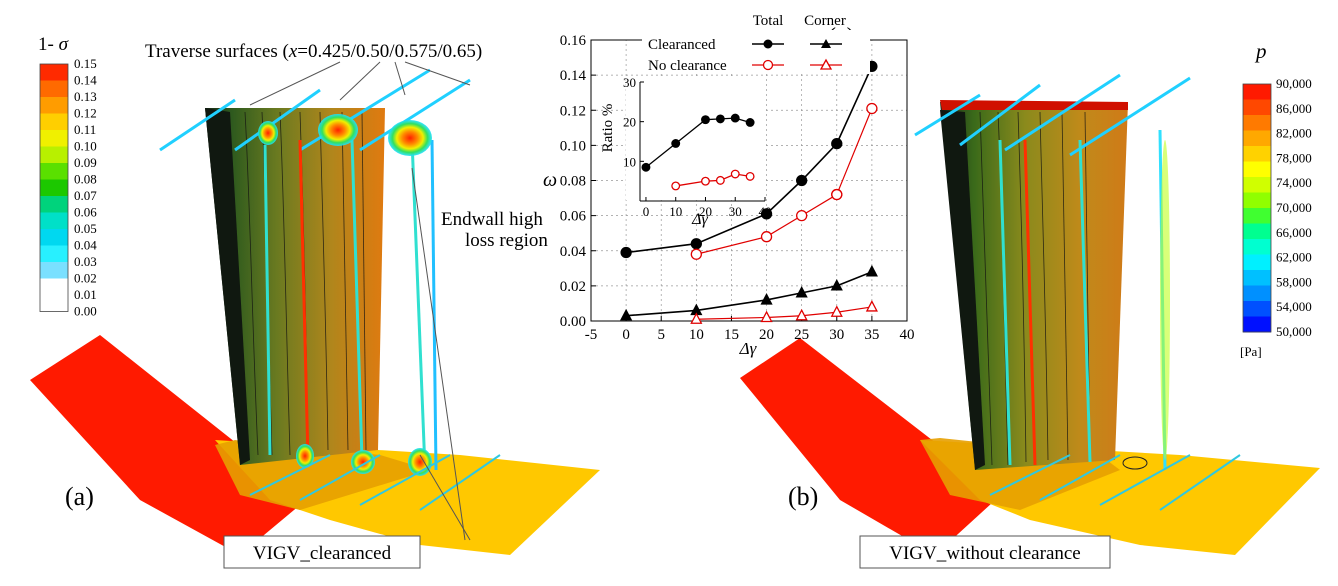  I want to click on legend-p-level: 62,000, so click(1294, 257).